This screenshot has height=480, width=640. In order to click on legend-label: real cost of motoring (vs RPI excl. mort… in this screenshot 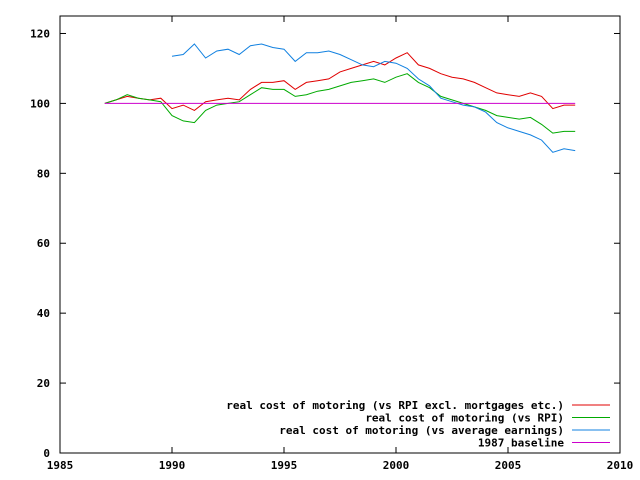, I will do `click(395, 405)`.